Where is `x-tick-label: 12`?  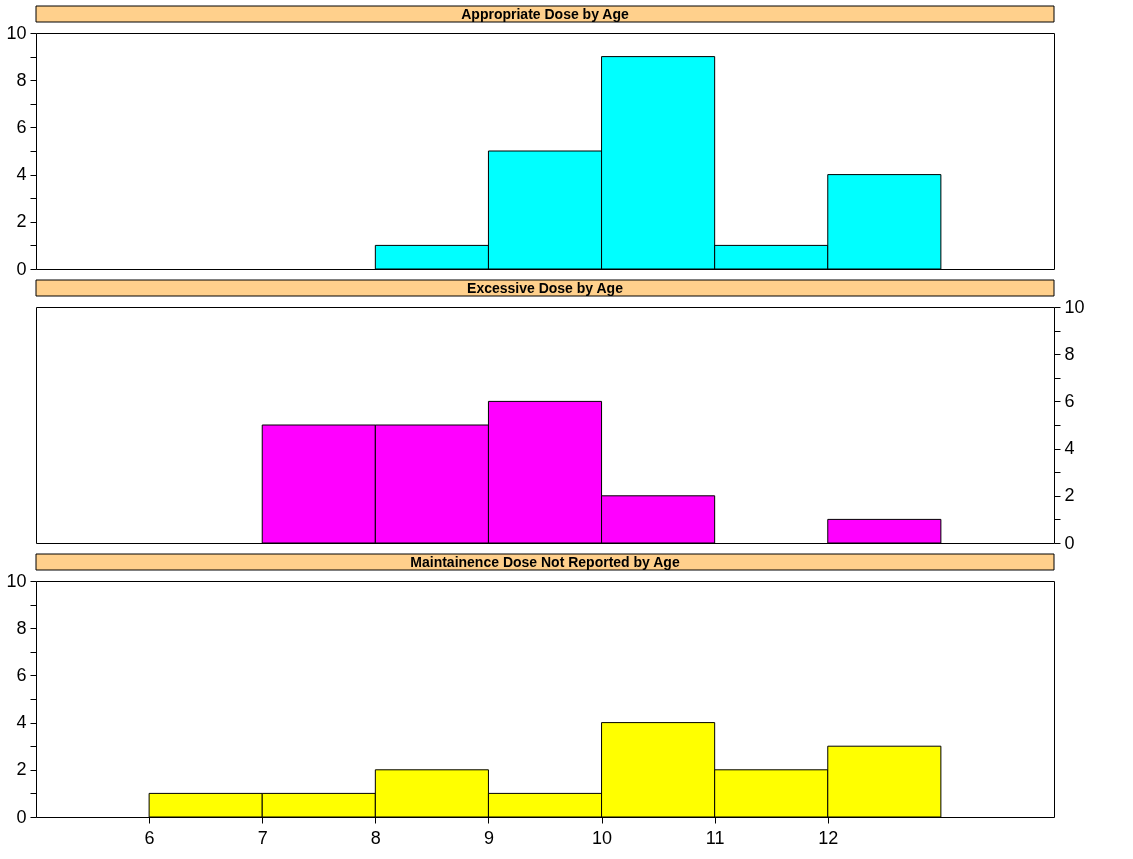
x-tick-label: 12 is located at coordinates (828, 837).